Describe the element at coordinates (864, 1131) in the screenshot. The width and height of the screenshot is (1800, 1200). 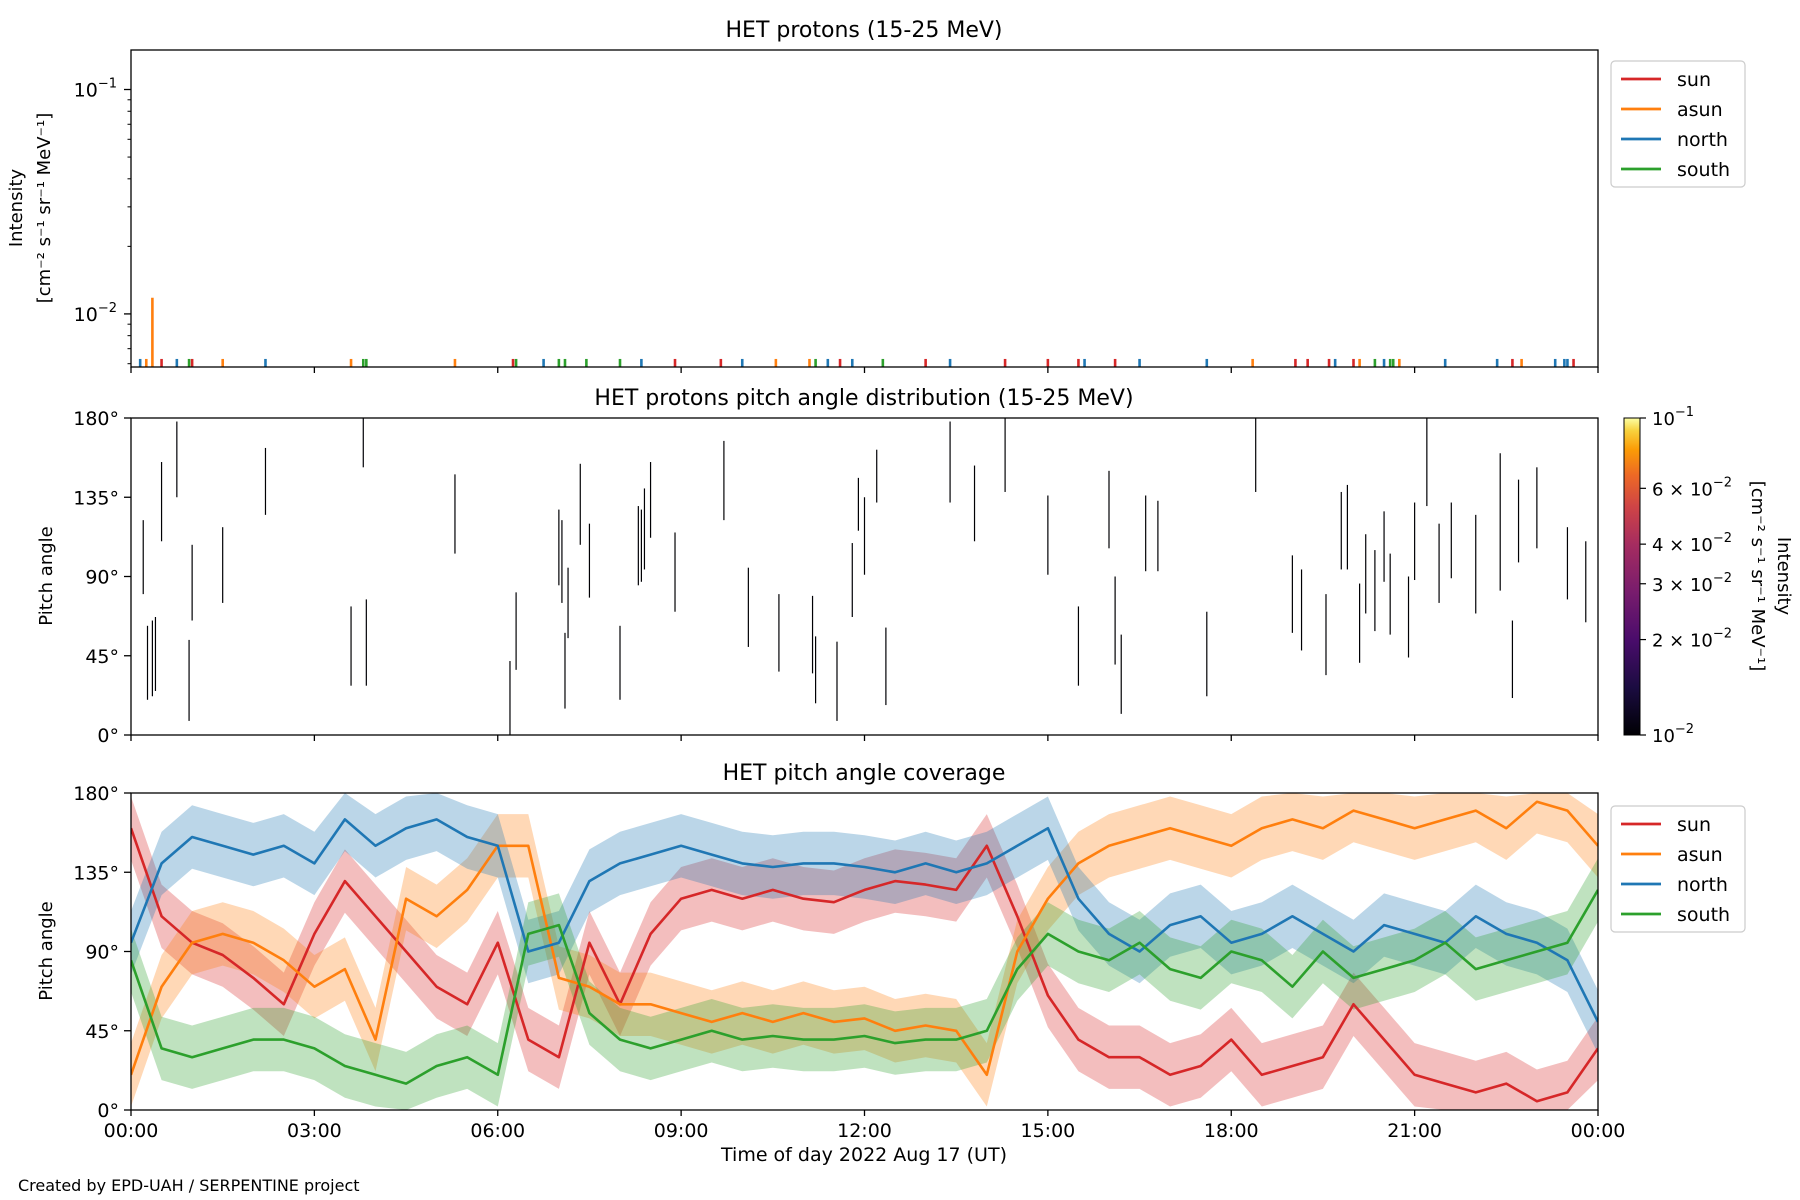
I see `x-tick-label: 12:00` at that location.